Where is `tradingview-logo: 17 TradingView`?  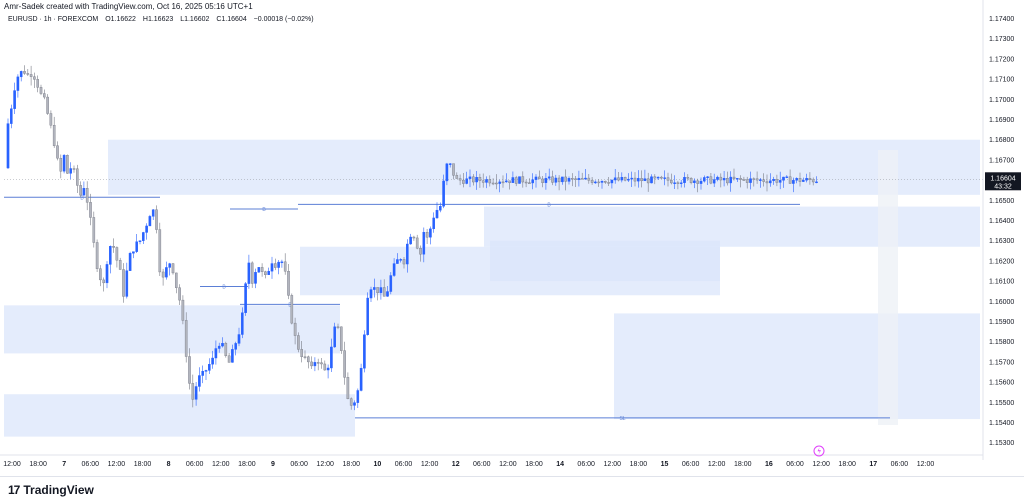
tradingview-logo: 17 TradingView is located at coordinates (51, 490).